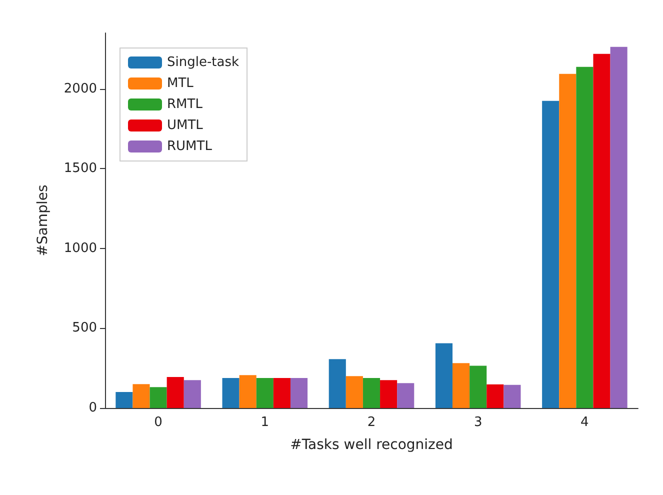 This screenshot has width=663, height=495. I want to click on y-tick-label: 1500, so click(80, 168).